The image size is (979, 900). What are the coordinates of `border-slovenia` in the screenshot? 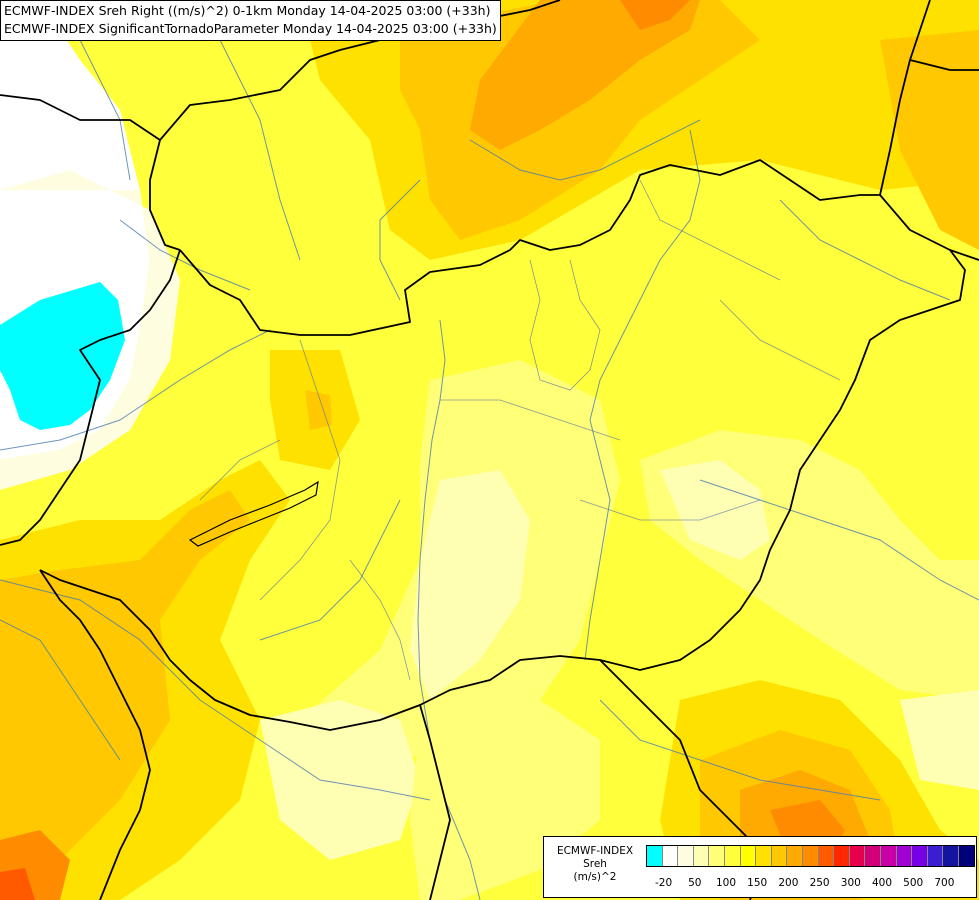 It's located at (95, 734).